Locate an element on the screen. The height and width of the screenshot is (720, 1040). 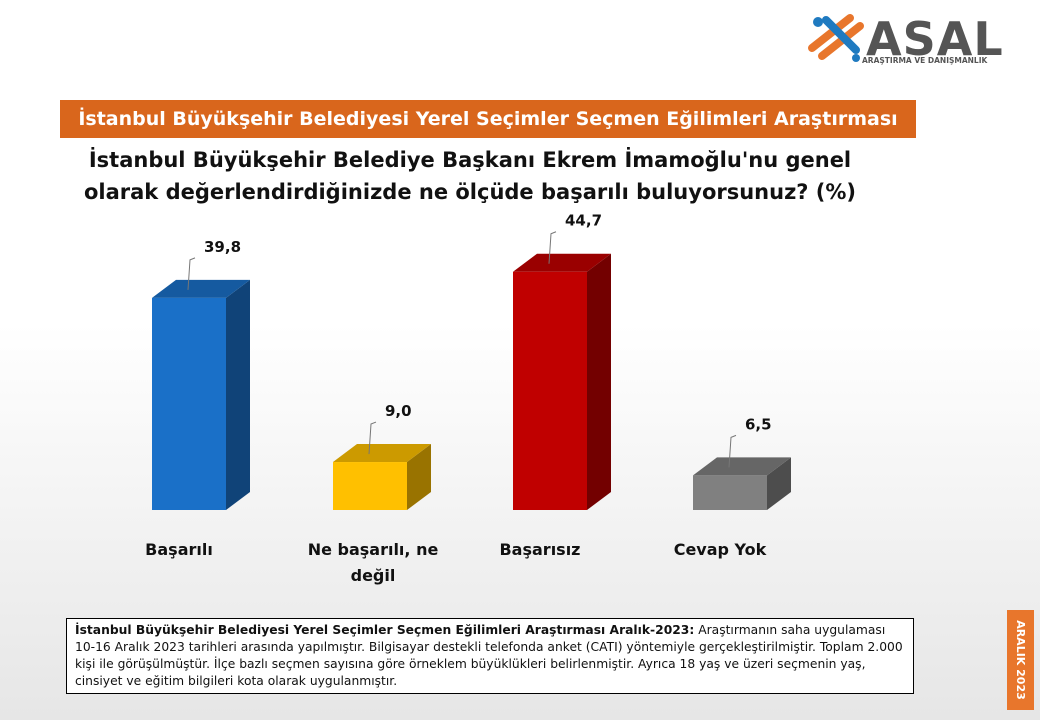
value-label: 39,8 is located at coordinates (222, 247).